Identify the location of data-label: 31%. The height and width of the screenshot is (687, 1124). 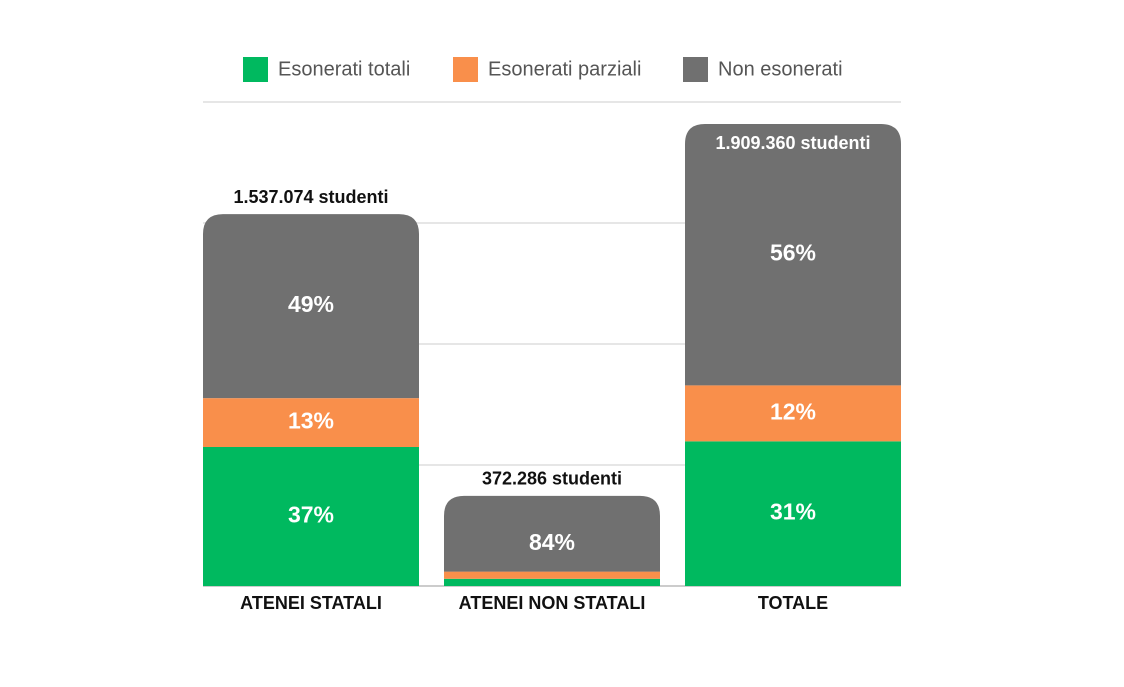
(793, 512).